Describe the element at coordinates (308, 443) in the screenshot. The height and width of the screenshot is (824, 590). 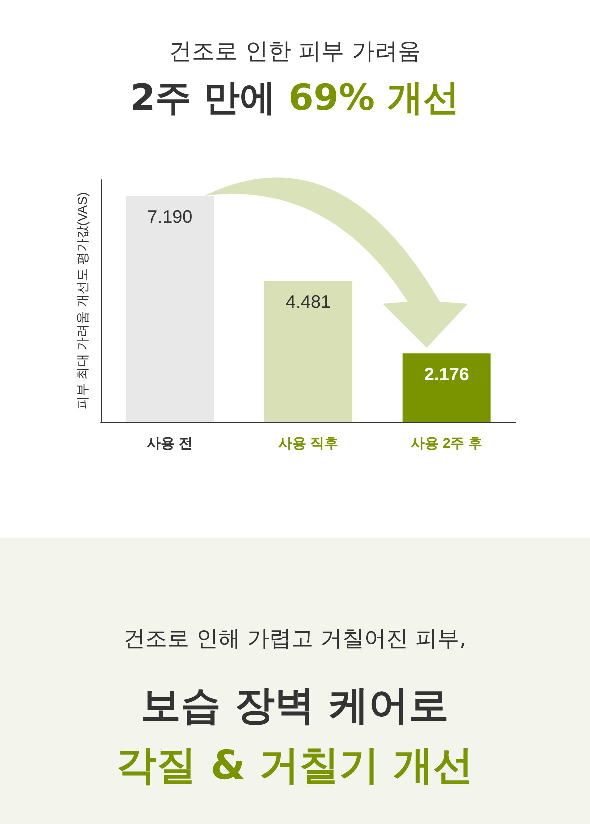
I see `x-tick-label: 사용 직후` at that location.